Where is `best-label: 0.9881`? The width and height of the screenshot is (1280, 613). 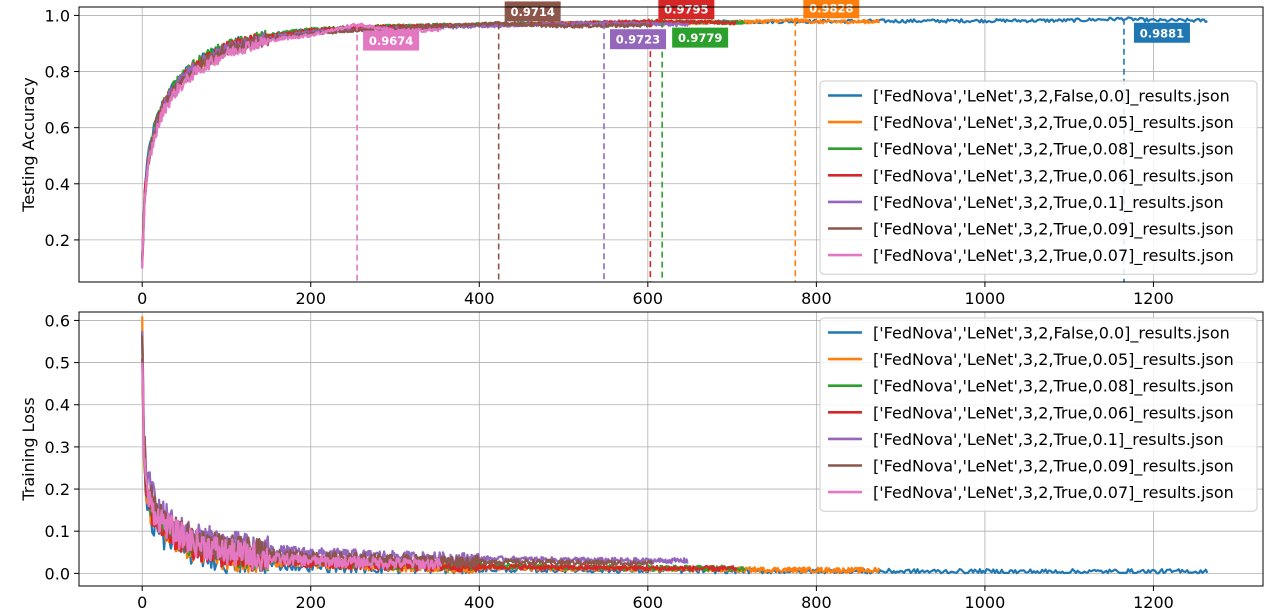
best-label: 0.9881 is located at coordinates (1162, 33).